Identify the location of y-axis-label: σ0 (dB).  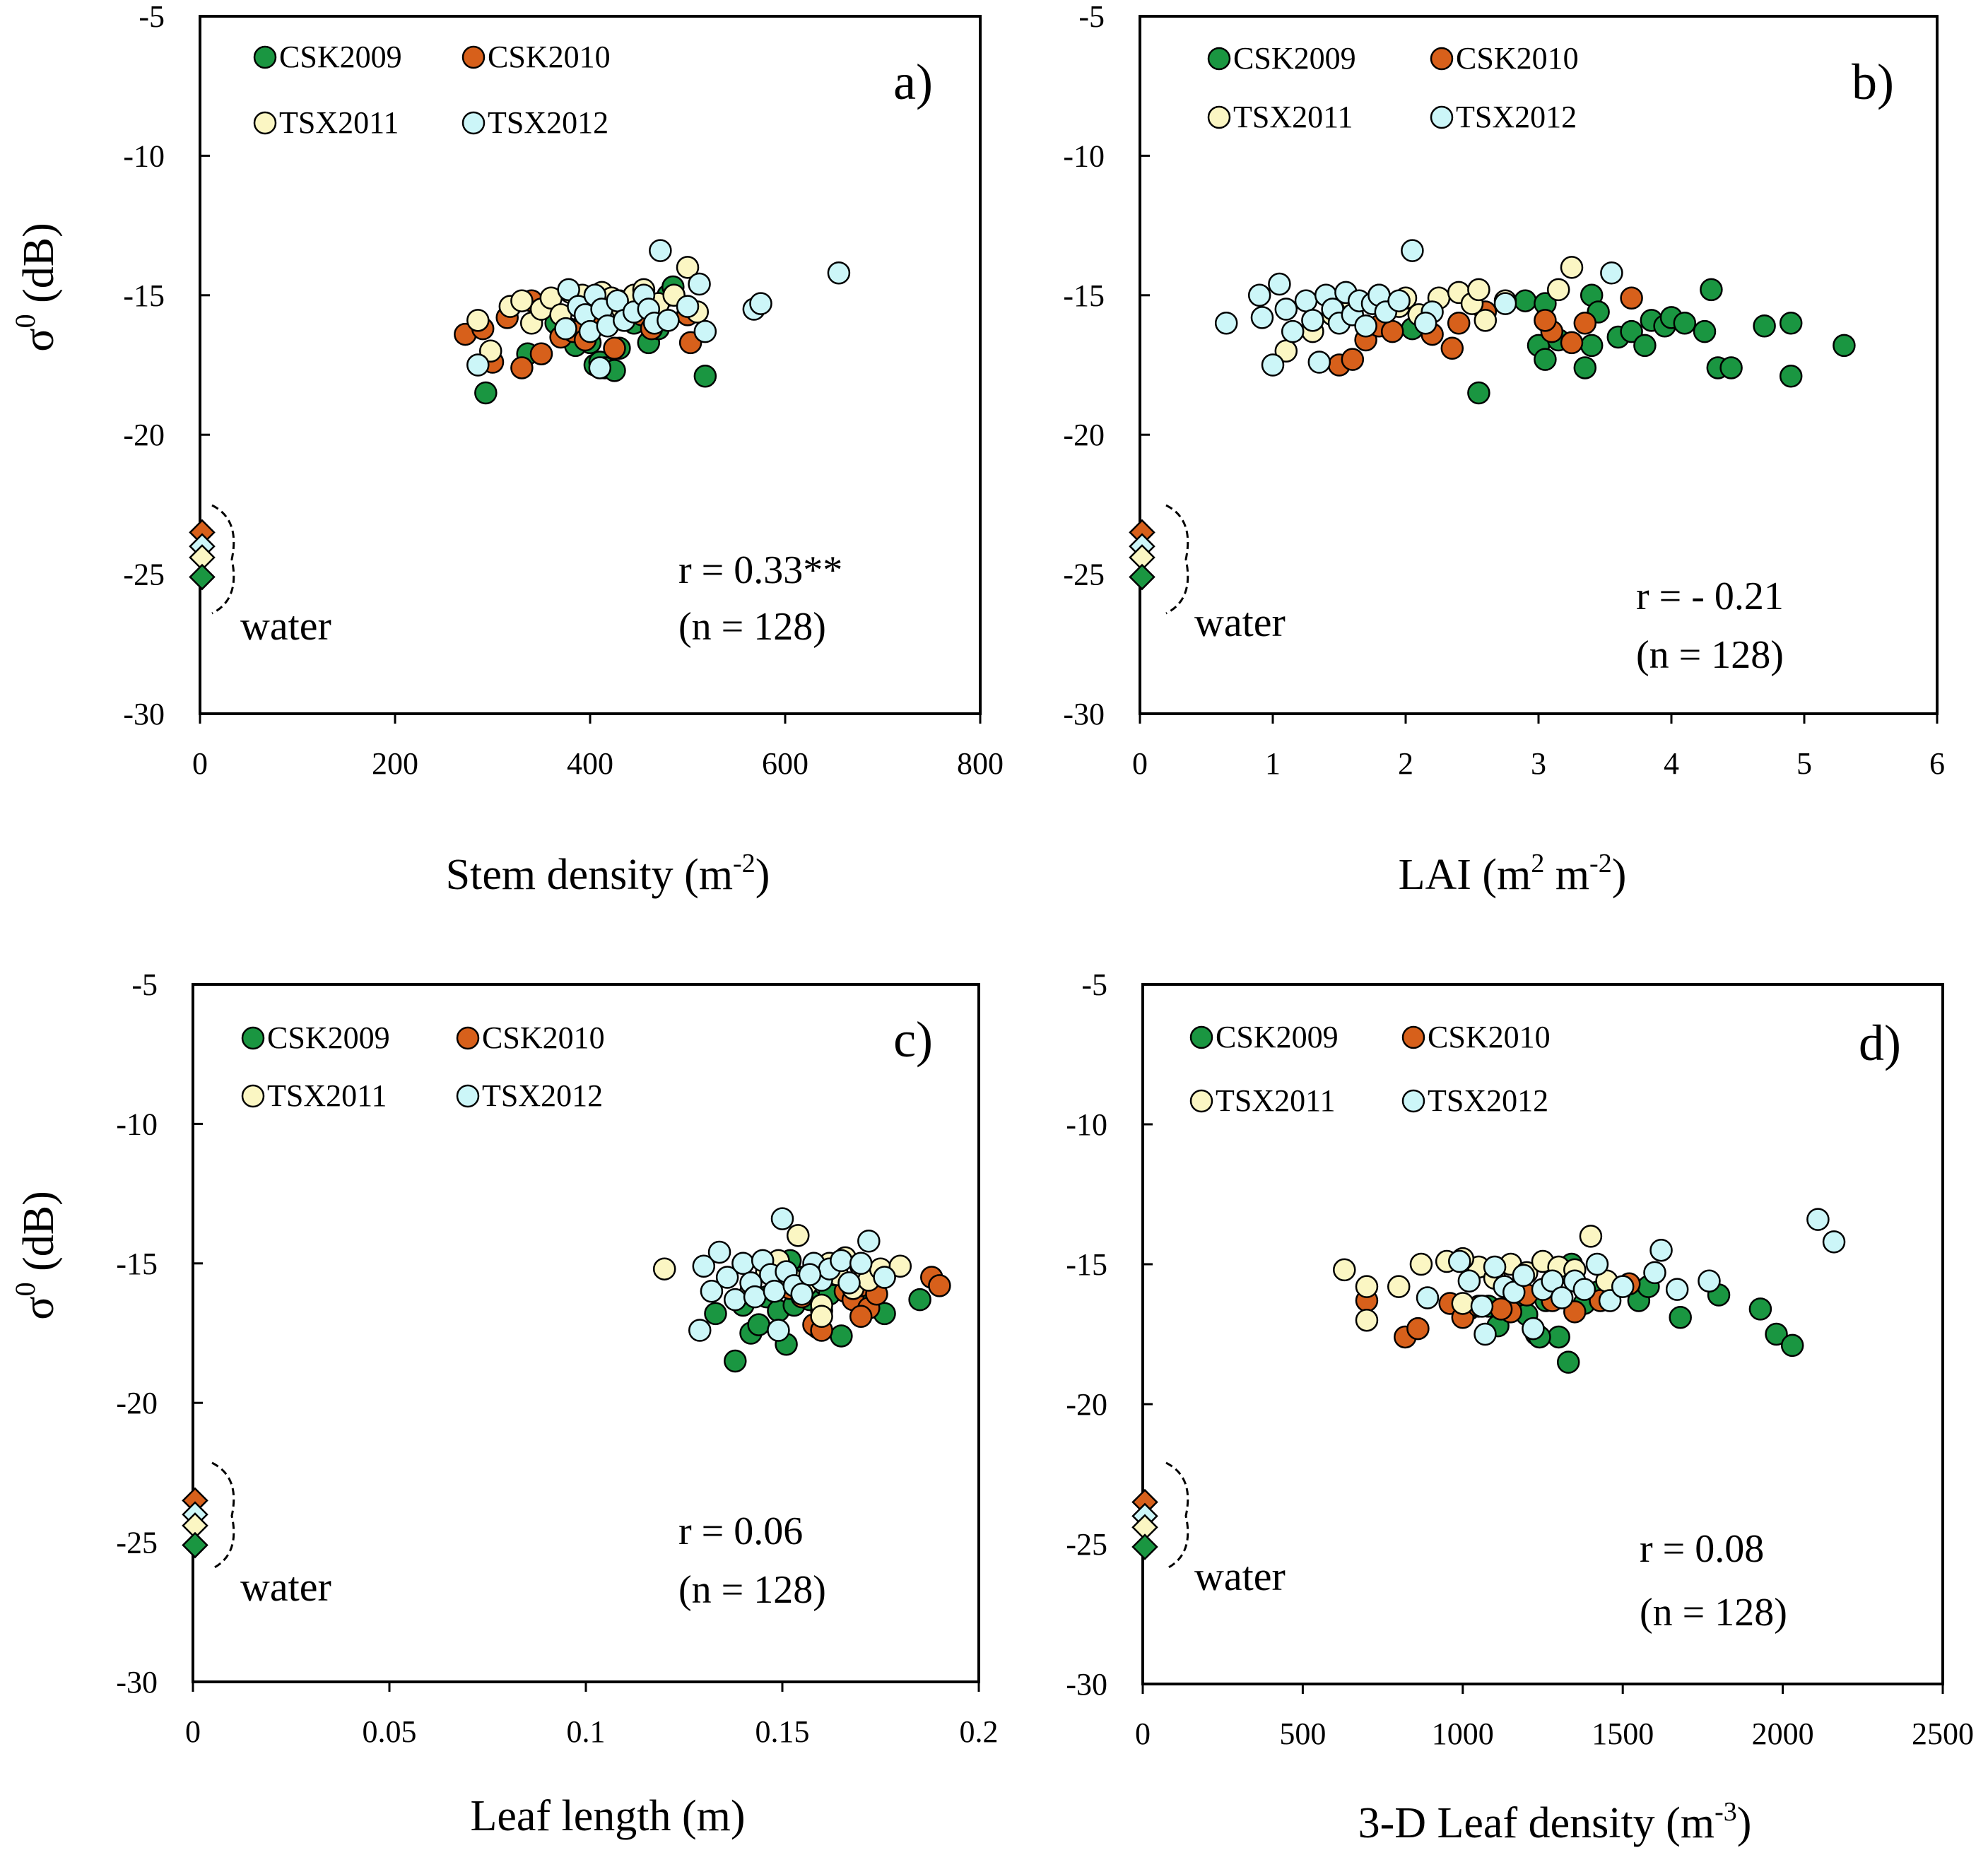
(36, 287).